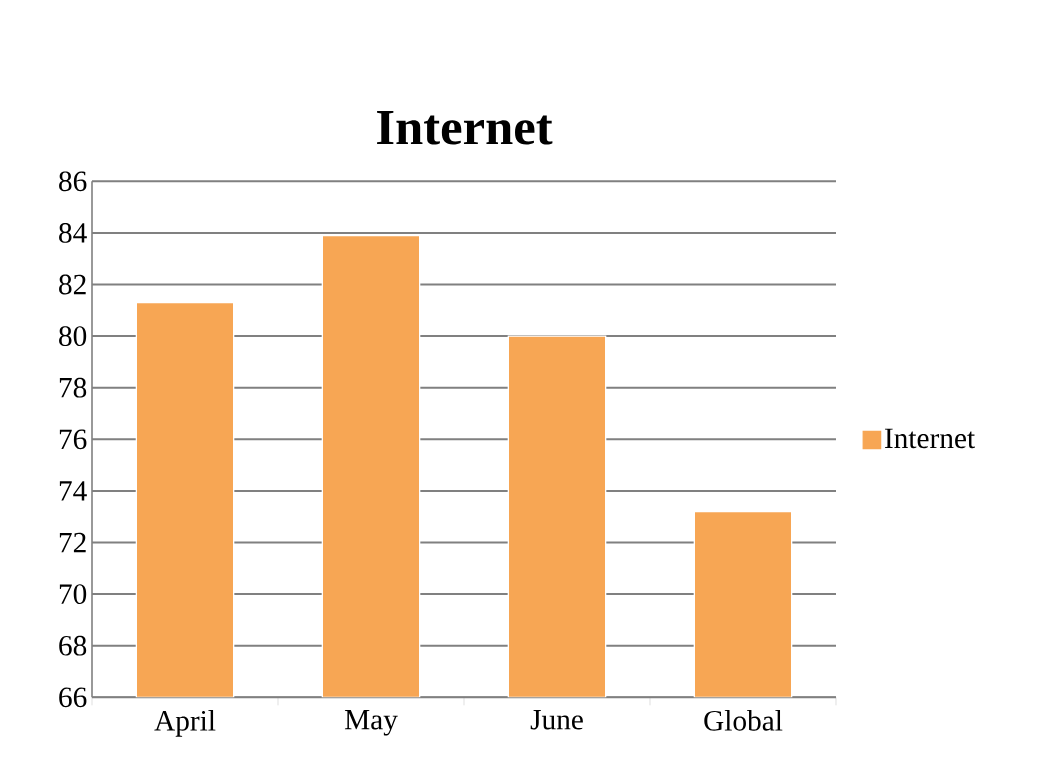 The image size is (1040, 780). I want to click on x-tick-label: Global, so click(743, 720).